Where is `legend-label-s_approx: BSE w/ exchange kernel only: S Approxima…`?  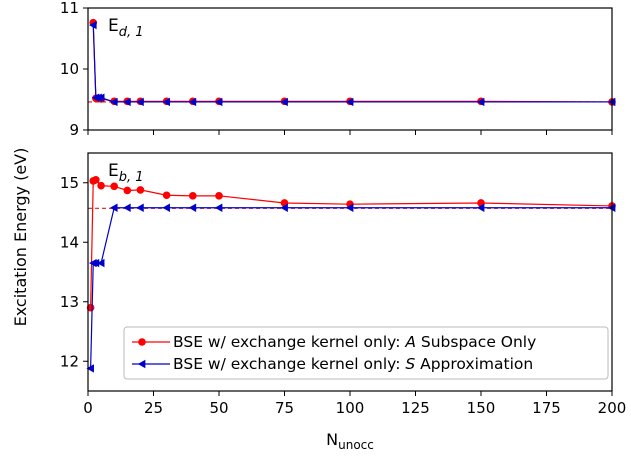
legend-label-s_approx: BSE w/ exchange kernel only: S Approxima… is located at coordinates (353, 364).